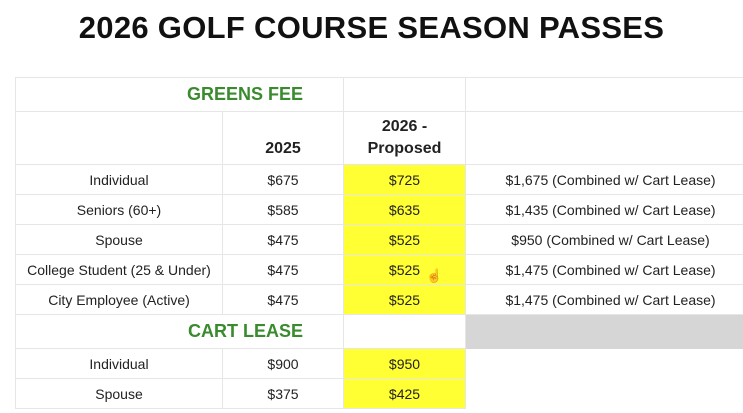 This screenshot has width=743, height=413. I want to click on row-label: Seniors (60+), so click(119, 209).